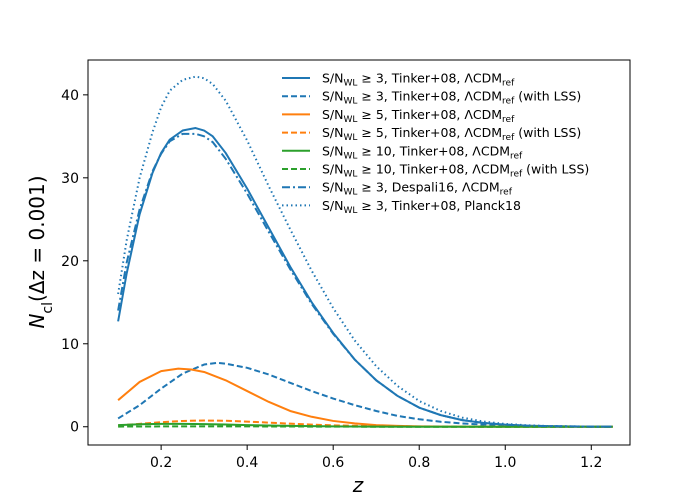 Image resolution: width=700 pixels, height=500 pixels. Describe the element at coordinates (422, 152) in the screenshot. I see `legend-label-5: S/NWL ≥ 10, Tinker+08, ΛCDMref` at that location.